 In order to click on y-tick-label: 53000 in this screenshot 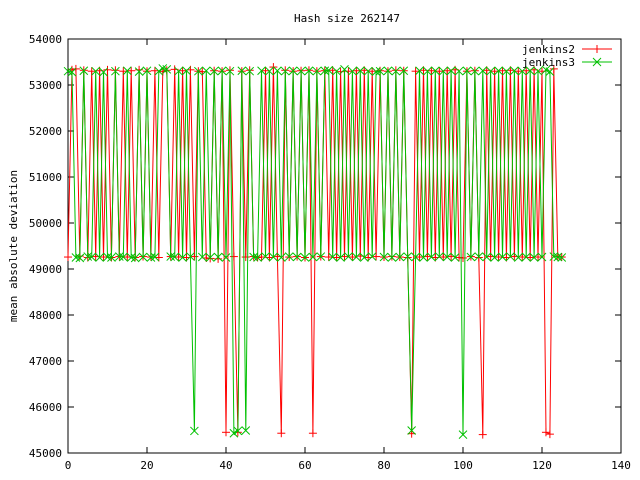, I will do `click(45, 85)`.